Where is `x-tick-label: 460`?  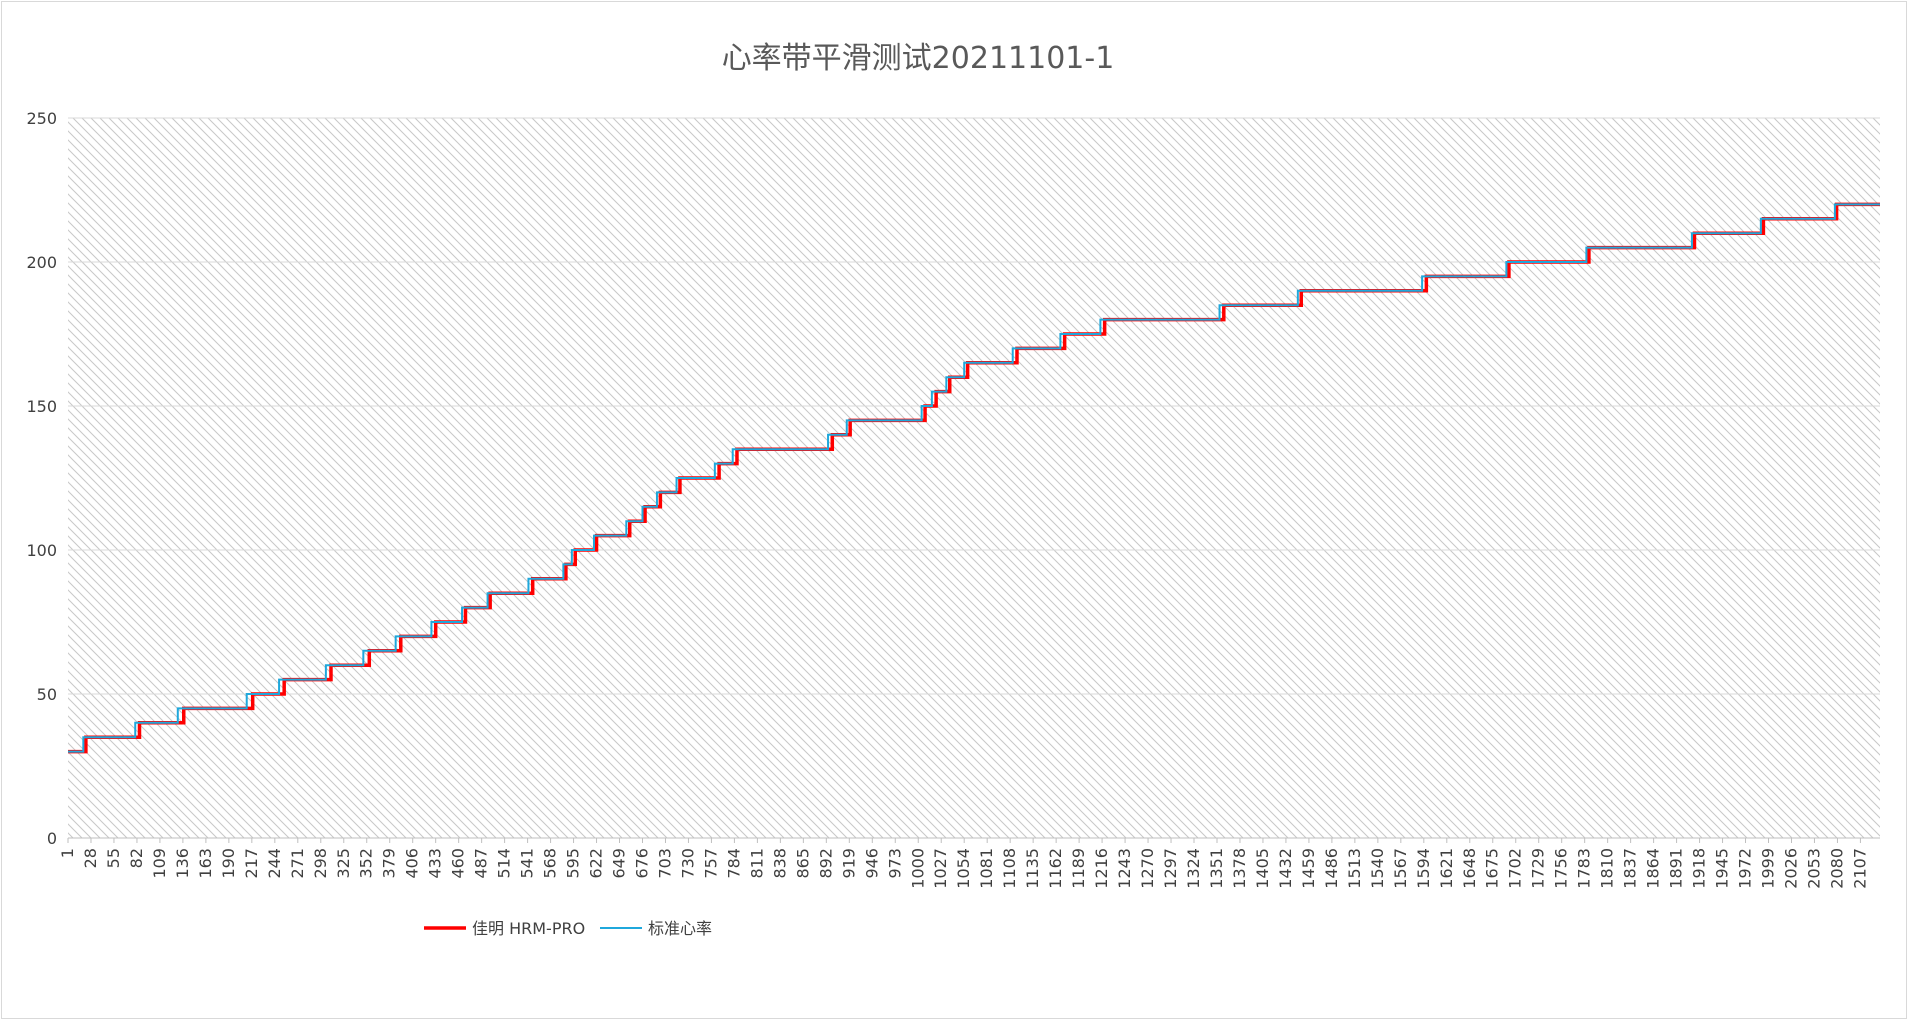
x-tick-label: 460 is located at coordinates (458, 863).